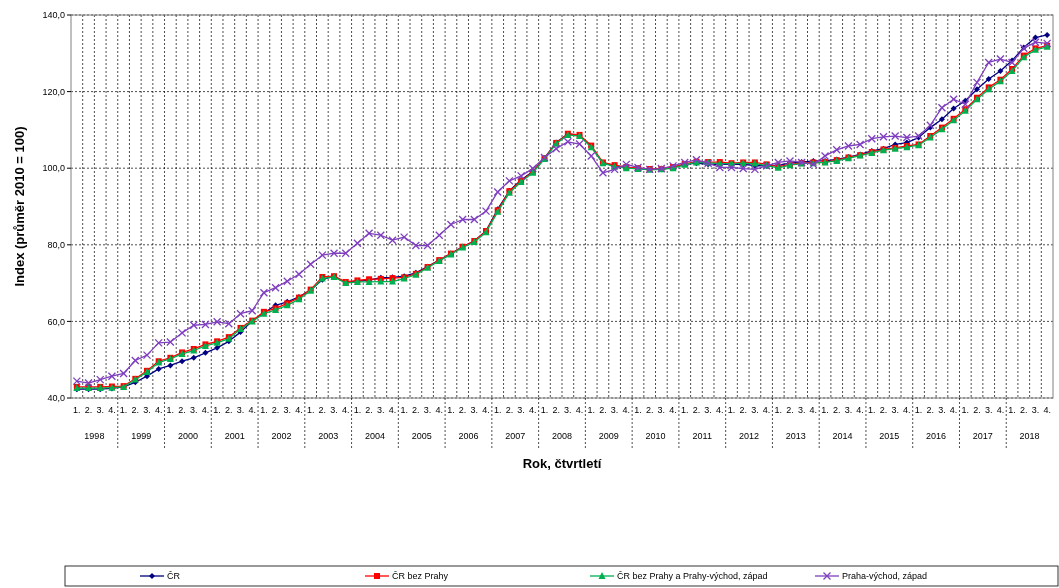 The height and width of the screenshot is (588, 1059). Describe the element at coordinates (655, 436) in the screenshot. I see `text: 2010` at that location.